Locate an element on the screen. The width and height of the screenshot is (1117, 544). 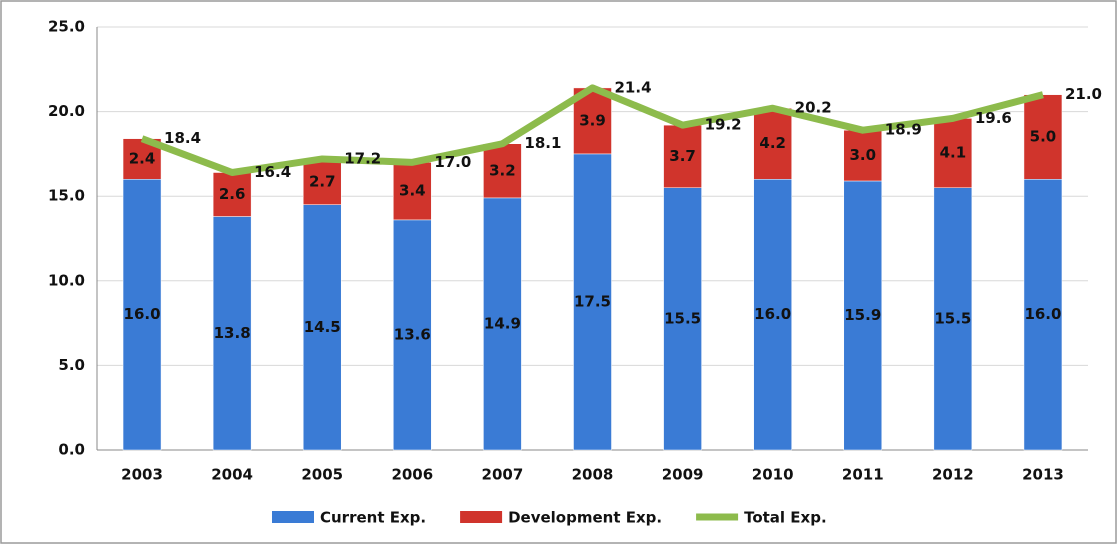
data-label: 17.2 is located at coordinates (362, 158).